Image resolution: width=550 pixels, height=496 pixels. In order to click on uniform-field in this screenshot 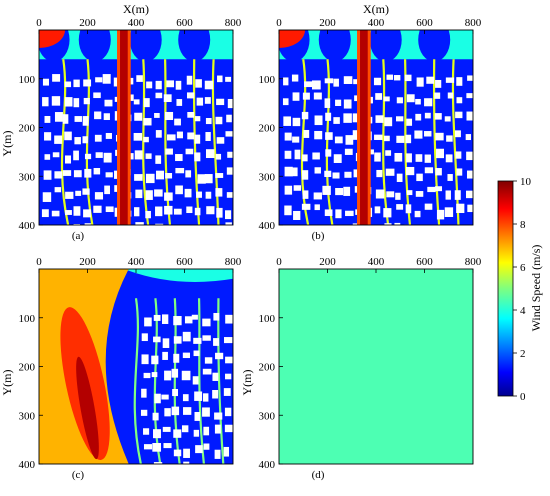, I will do `click(376, 366)`.